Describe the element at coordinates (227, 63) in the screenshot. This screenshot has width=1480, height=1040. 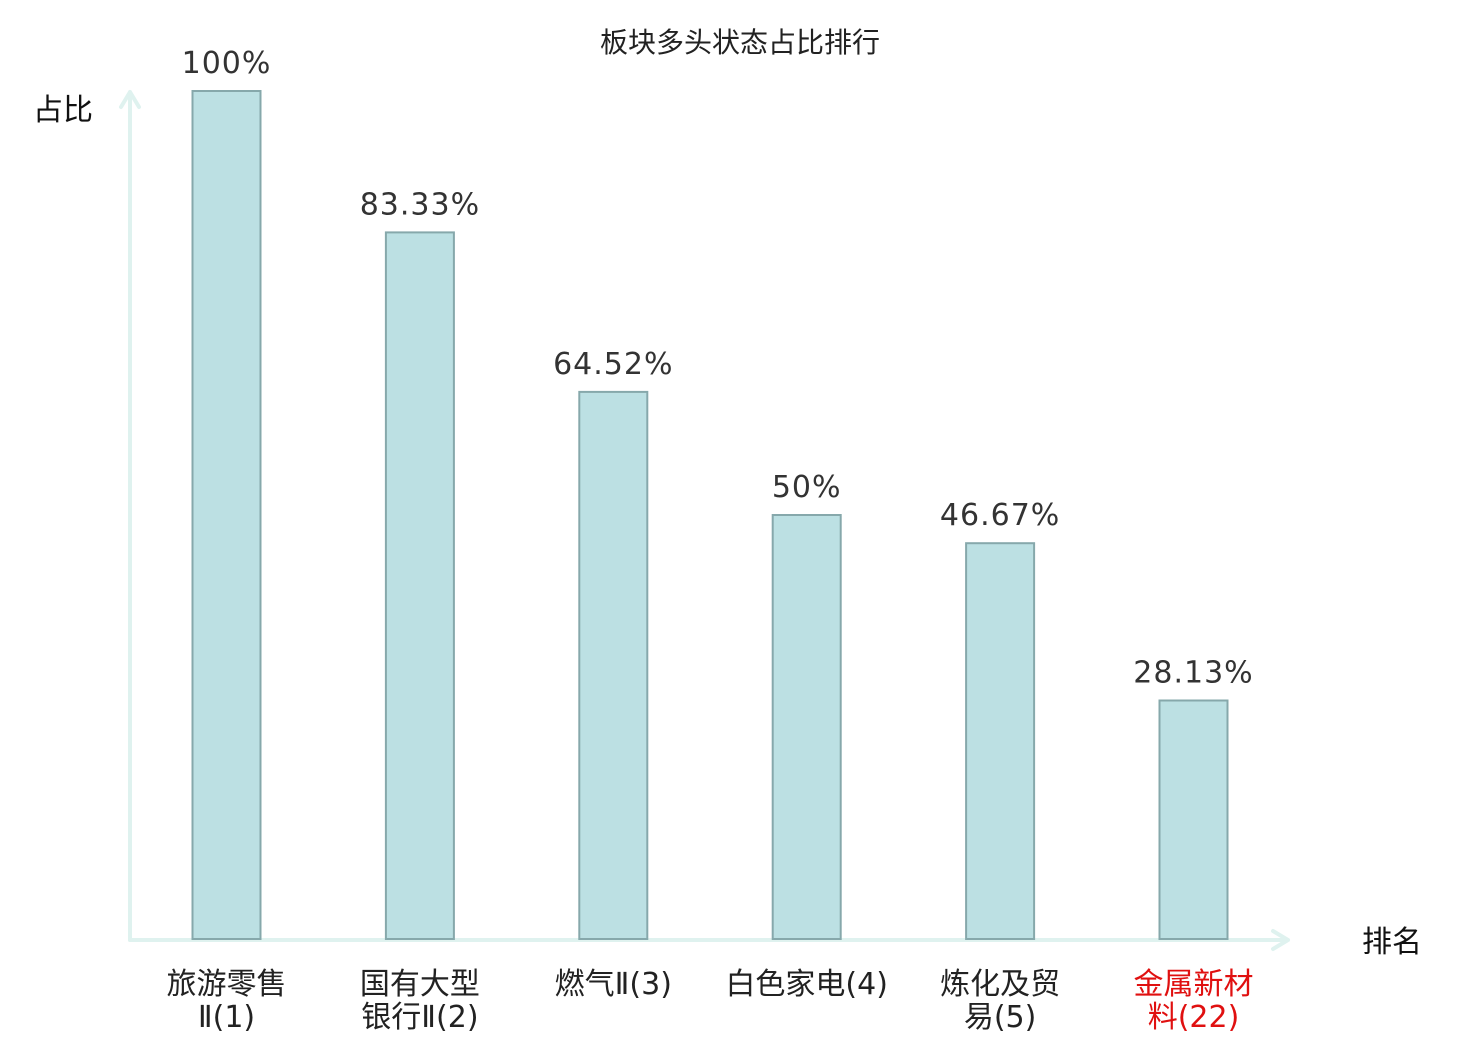
I see `bar-value-label: 100%` at that location.